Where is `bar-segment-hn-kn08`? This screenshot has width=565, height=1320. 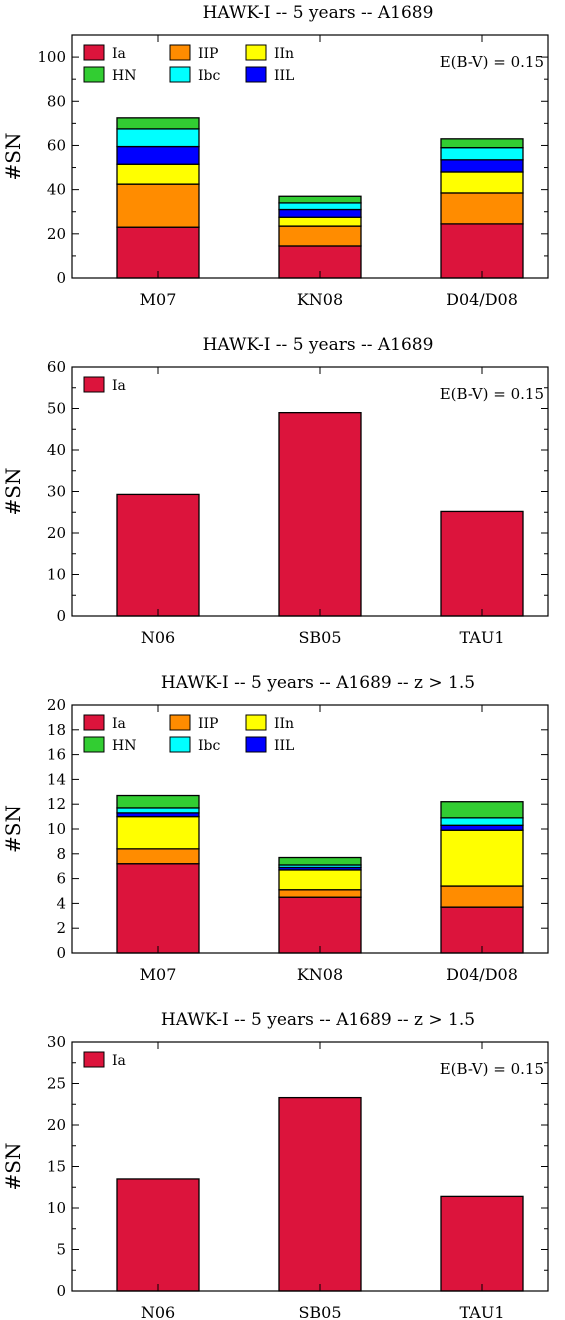
bar-segment-hn-kn08 is located at coordinates (320, 861).